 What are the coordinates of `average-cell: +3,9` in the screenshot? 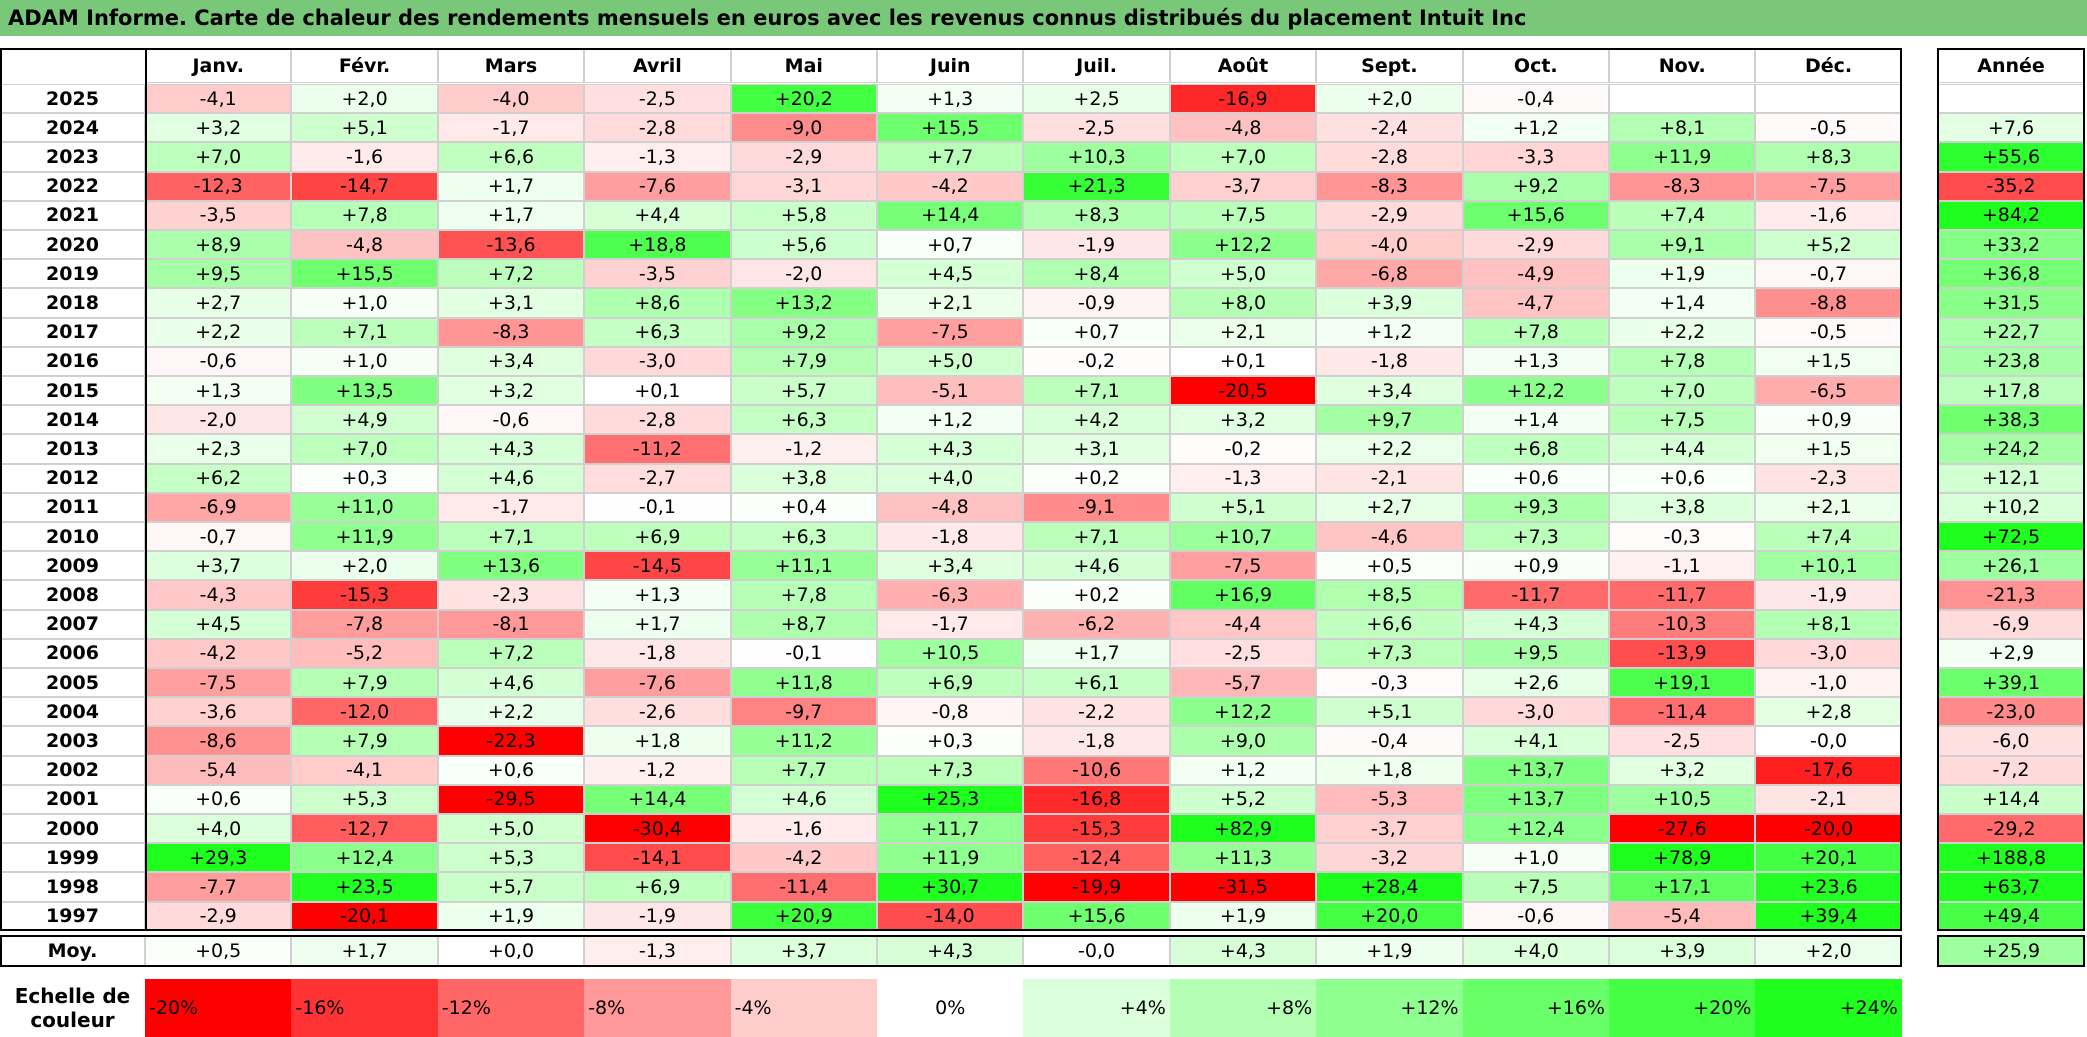 It's located at (1682, 950).